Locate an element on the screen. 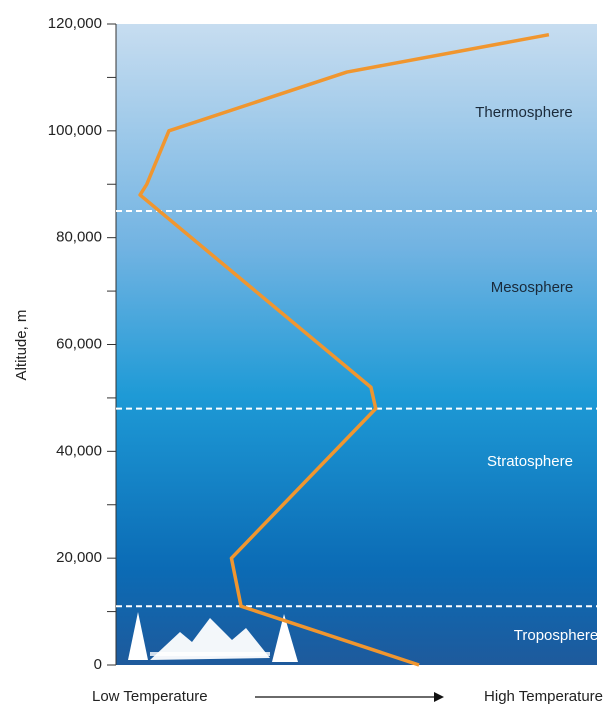 Image resolution: width=606 pixels, height=712 pixels. layer-label: Thermosphere is located at coordinates (524, 112).